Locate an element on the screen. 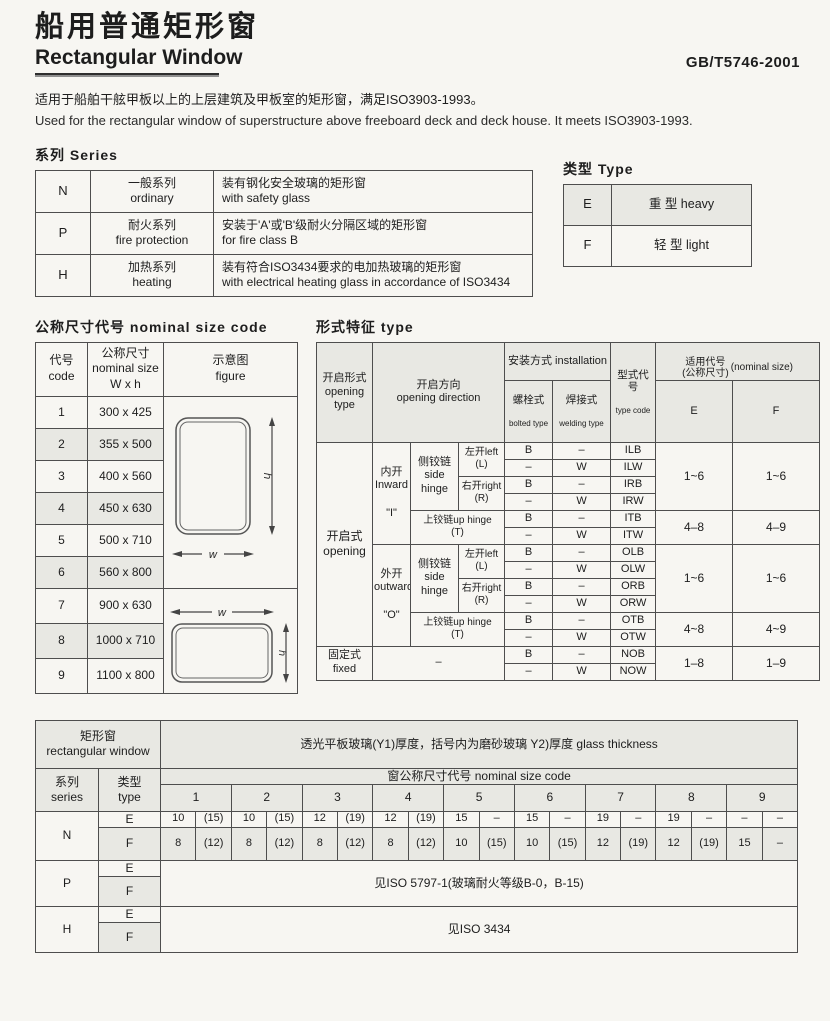 This screenshot has width=830, height=1021. size-code-cell: 7 is located at coordinates (61, 605).